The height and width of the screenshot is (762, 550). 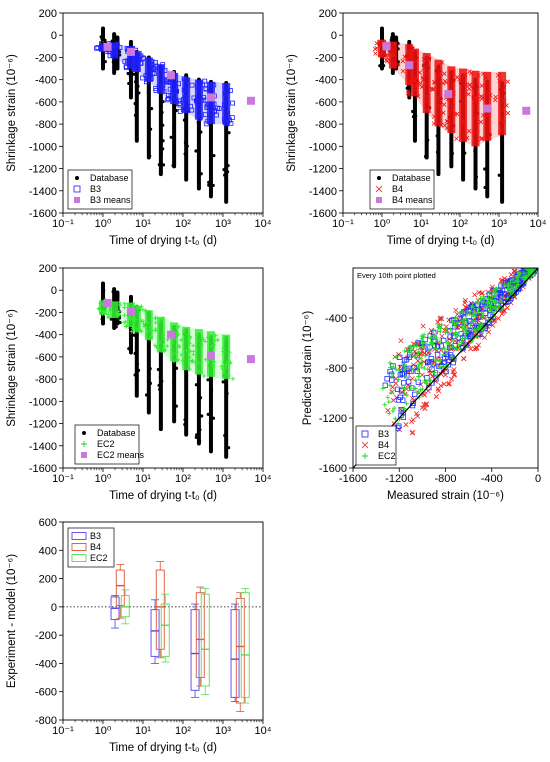 What do you see at coordinates (263, 731) in the screenshot?
I see `x-tick-label: 10⁴` at bounding box center [263, 731].